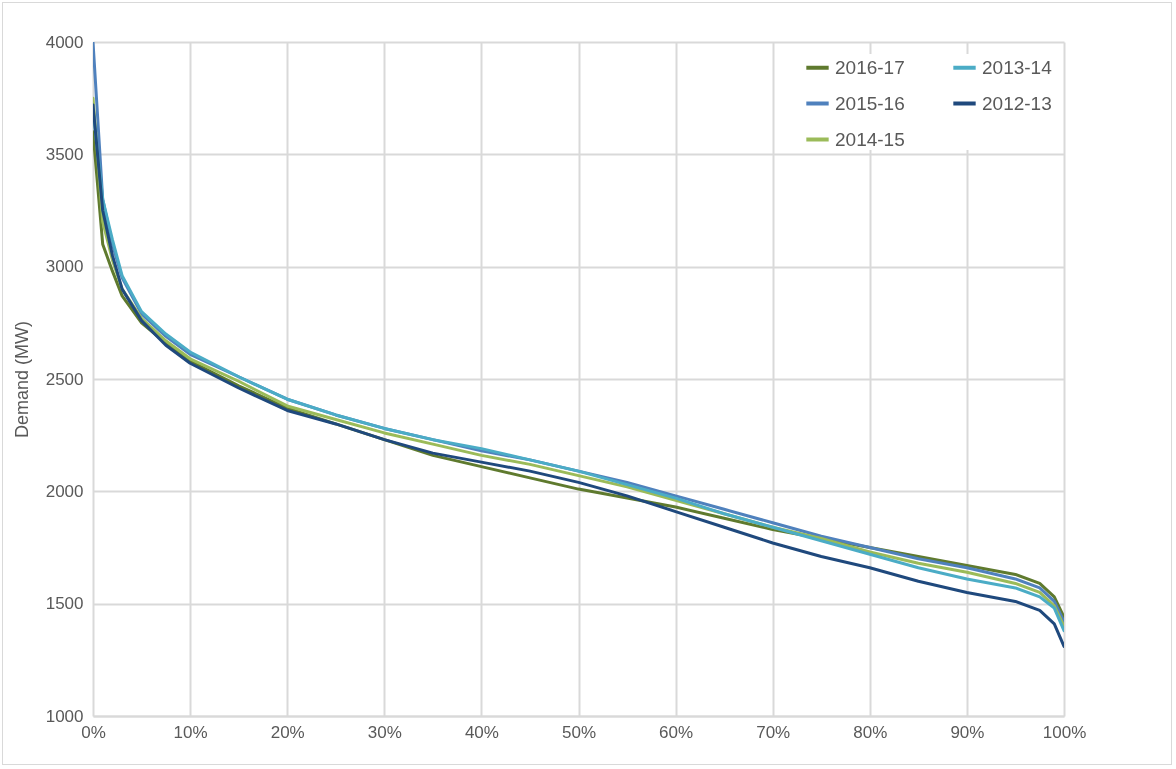 The image size is (1176, 769). Describe the element at coordinates (481, 732) in the screenshot. I see `x-tick-label: 40%` at that location.